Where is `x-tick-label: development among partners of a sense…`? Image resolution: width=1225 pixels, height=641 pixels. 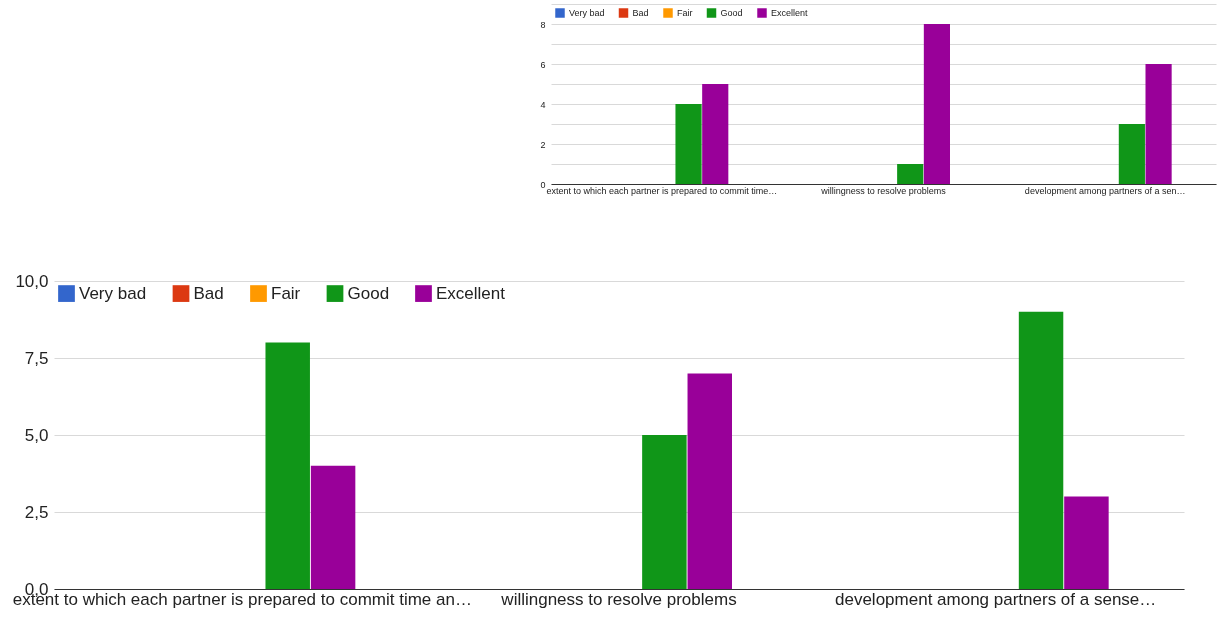 x-tick-label: development among partners of a sense… is located at coordinates (996, 599).